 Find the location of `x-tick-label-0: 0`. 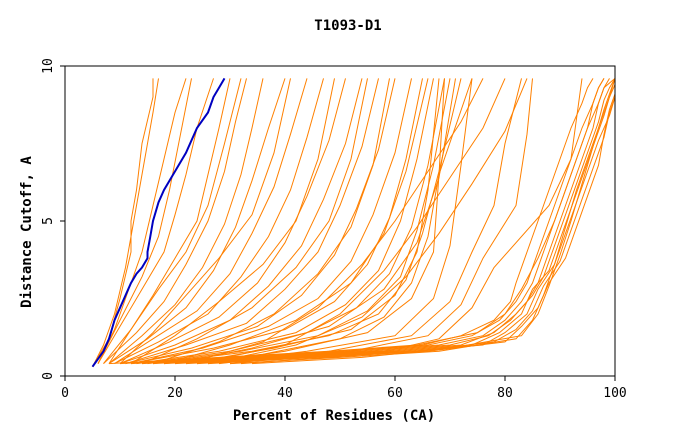

x-tick-label-0: 0 is located at coordinates (65, 393).